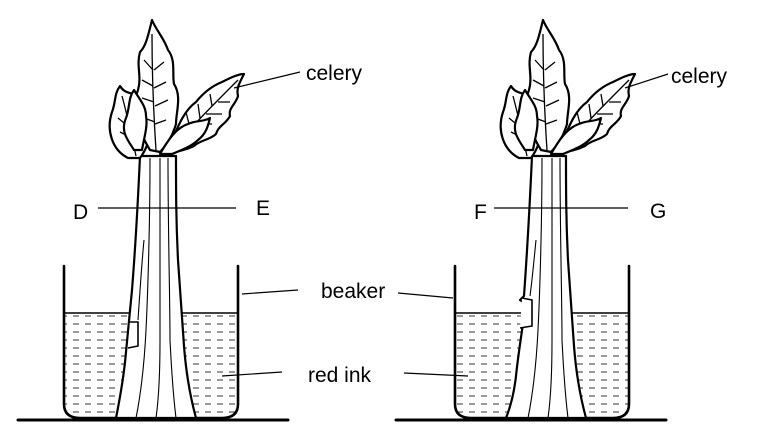  I want to click on label-g: G, so click(658, 211).